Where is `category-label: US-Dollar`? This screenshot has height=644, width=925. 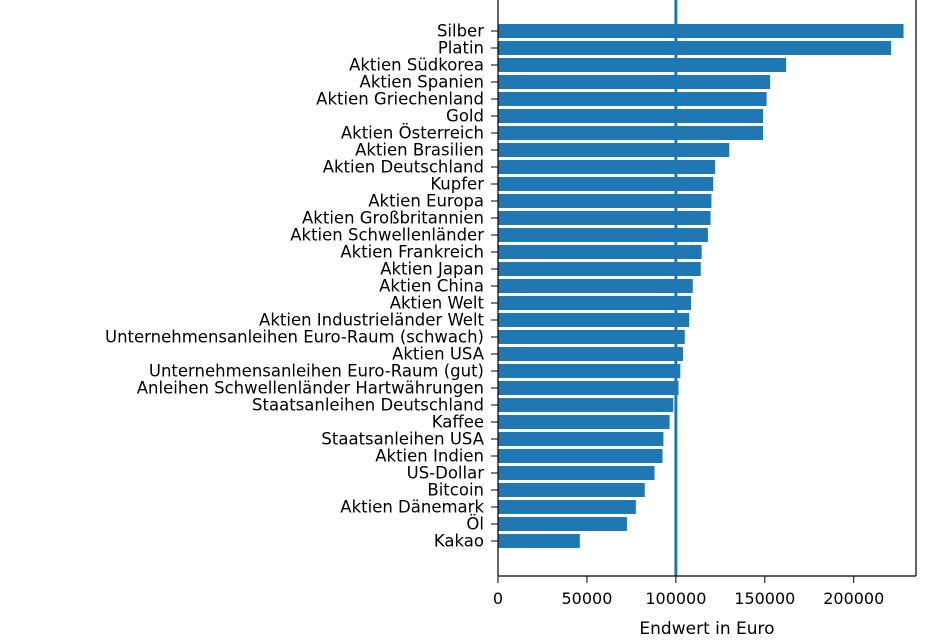
category-label: US-Dollar is located at coordinates (446, 473).